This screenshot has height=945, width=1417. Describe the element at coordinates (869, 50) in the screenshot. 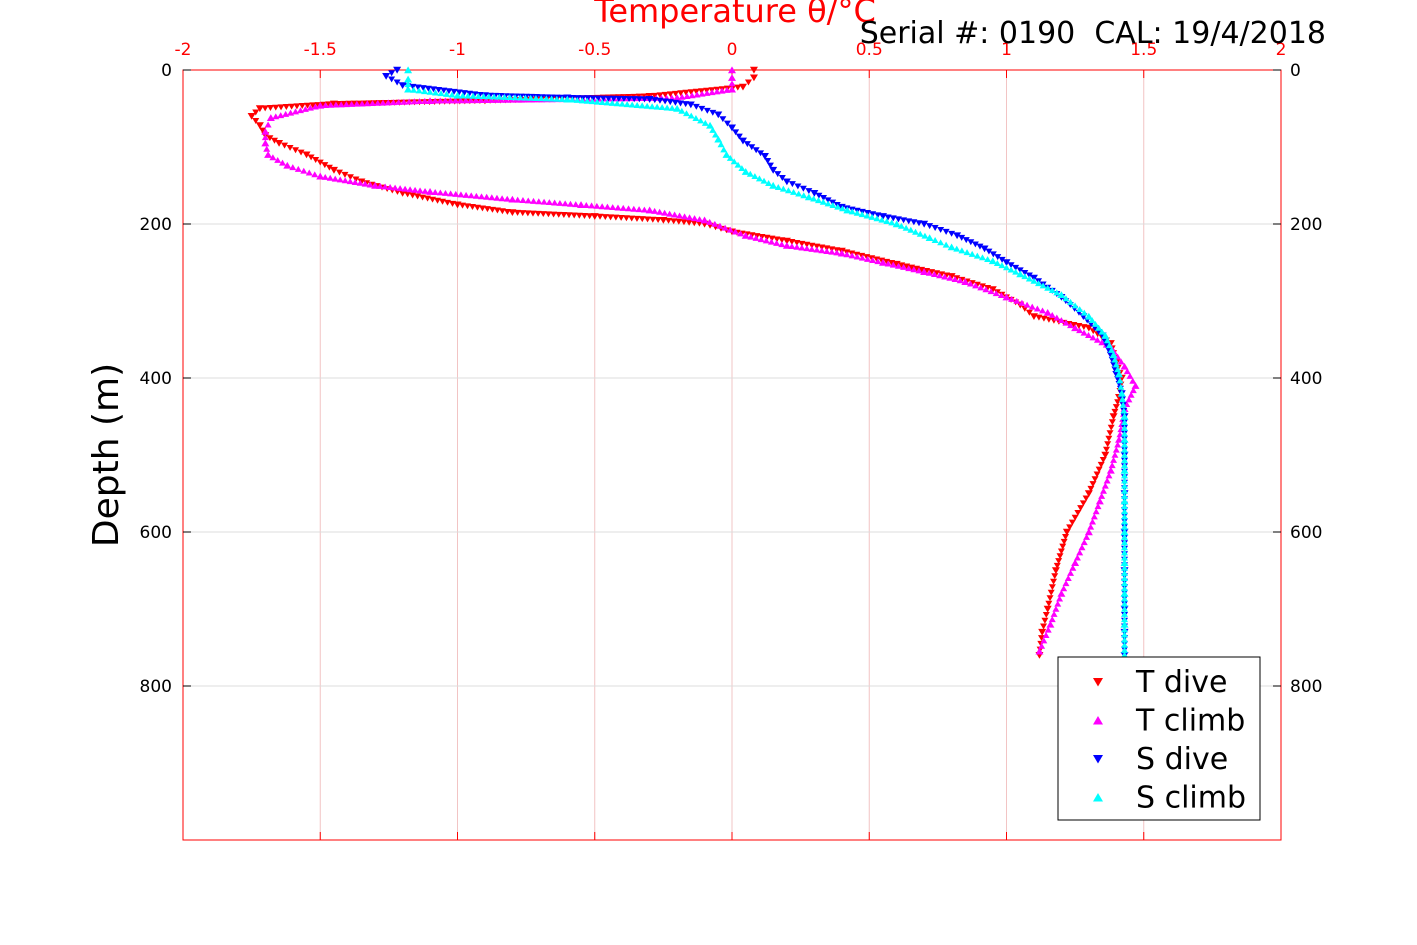

I see `x-tick-label: 0.5` at that location.